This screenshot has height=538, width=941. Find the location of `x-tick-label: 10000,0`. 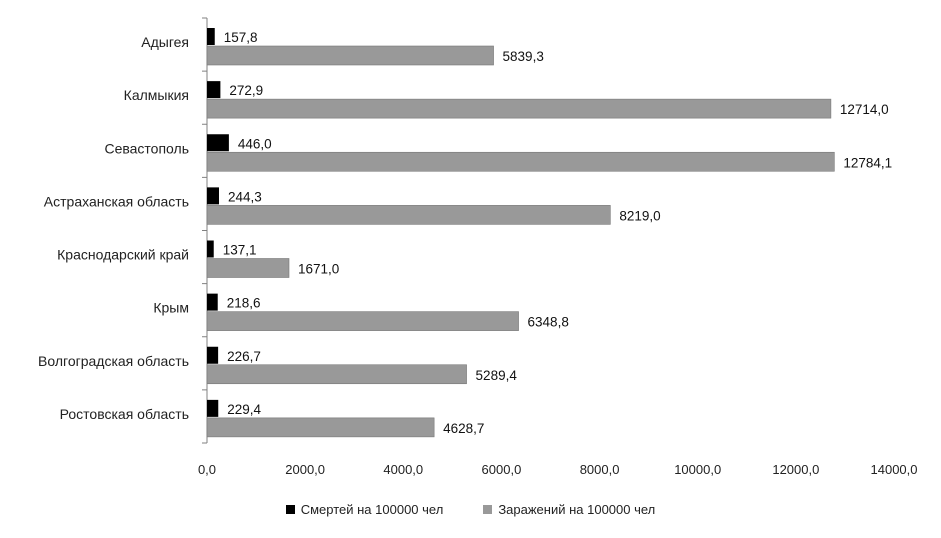

x-tick-label: 10000,0 is located at coordinates (697, 469).